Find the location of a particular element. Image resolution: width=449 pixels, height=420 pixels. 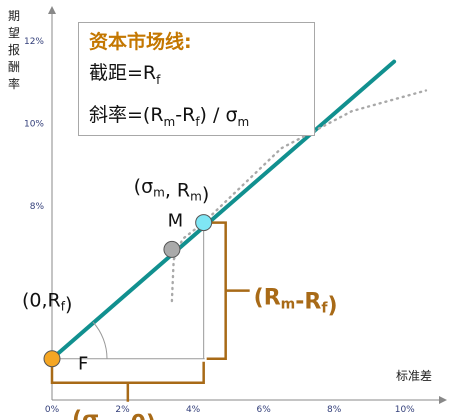

chart-points is located at coordinates (128, 291).